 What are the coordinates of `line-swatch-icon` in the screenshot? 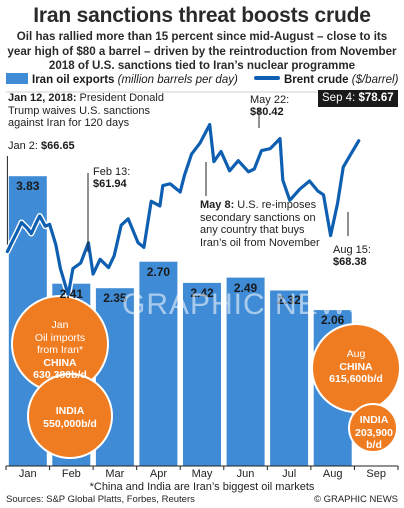 It's located at (267, 78).